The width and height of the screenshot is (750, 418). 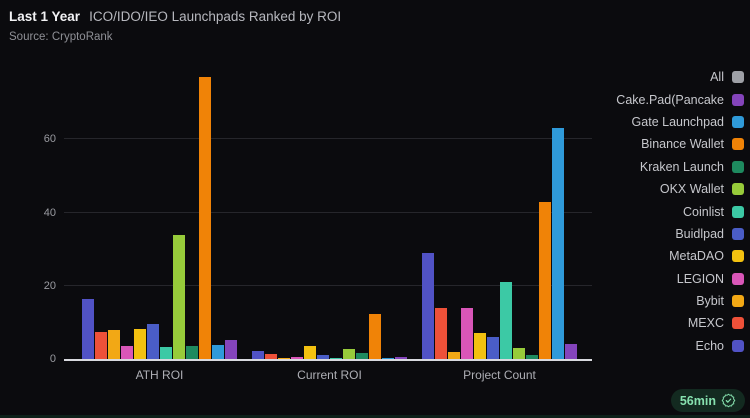 I want to click on legend-label: OKX Wallet, so click(x=691, y=189).